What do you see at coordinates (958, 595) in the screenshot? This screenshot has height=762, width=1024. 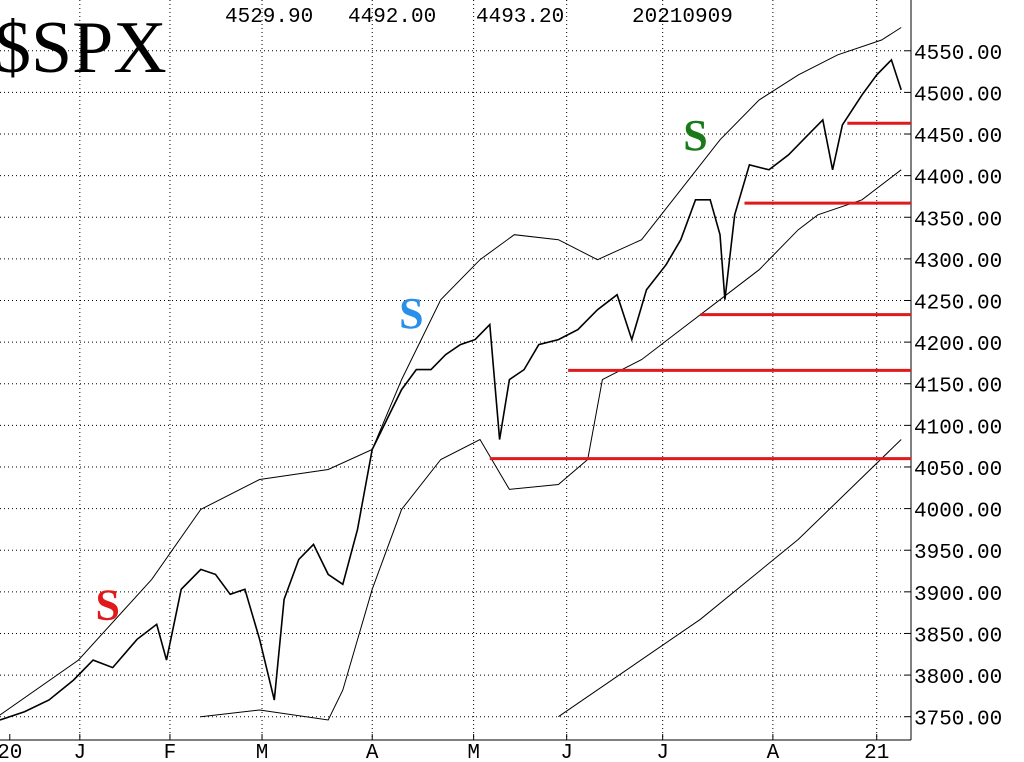 I see `y-tick-label: 3900.00` at bounding box center [958, 595].